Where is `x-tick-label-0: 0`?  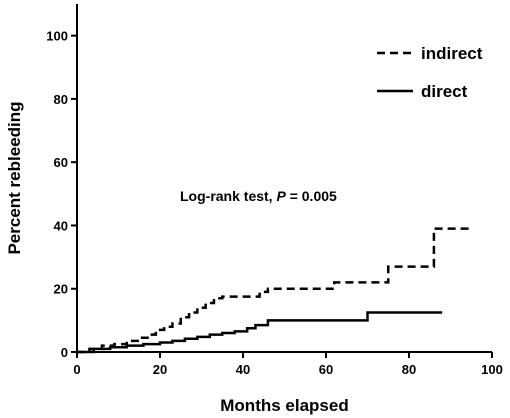 x-tick-label-0: 0 is located at coordinates (76, 369).